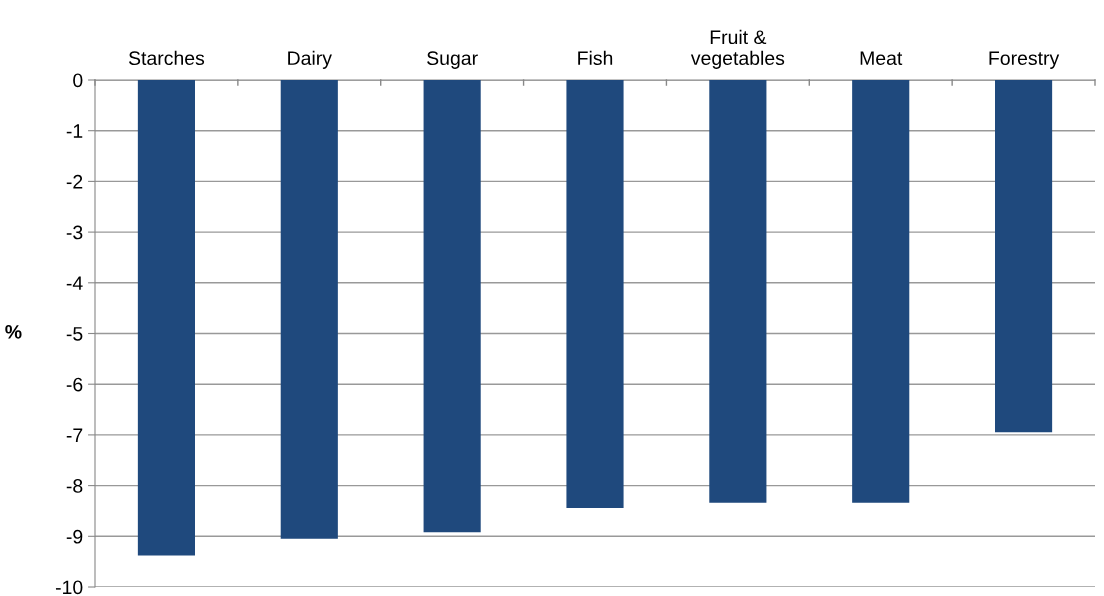 This screenshot has width=1104, height=596. Describe the element at coordinates (74, 181) in the screenshot. I see `y-tick-label: -2` at that location.